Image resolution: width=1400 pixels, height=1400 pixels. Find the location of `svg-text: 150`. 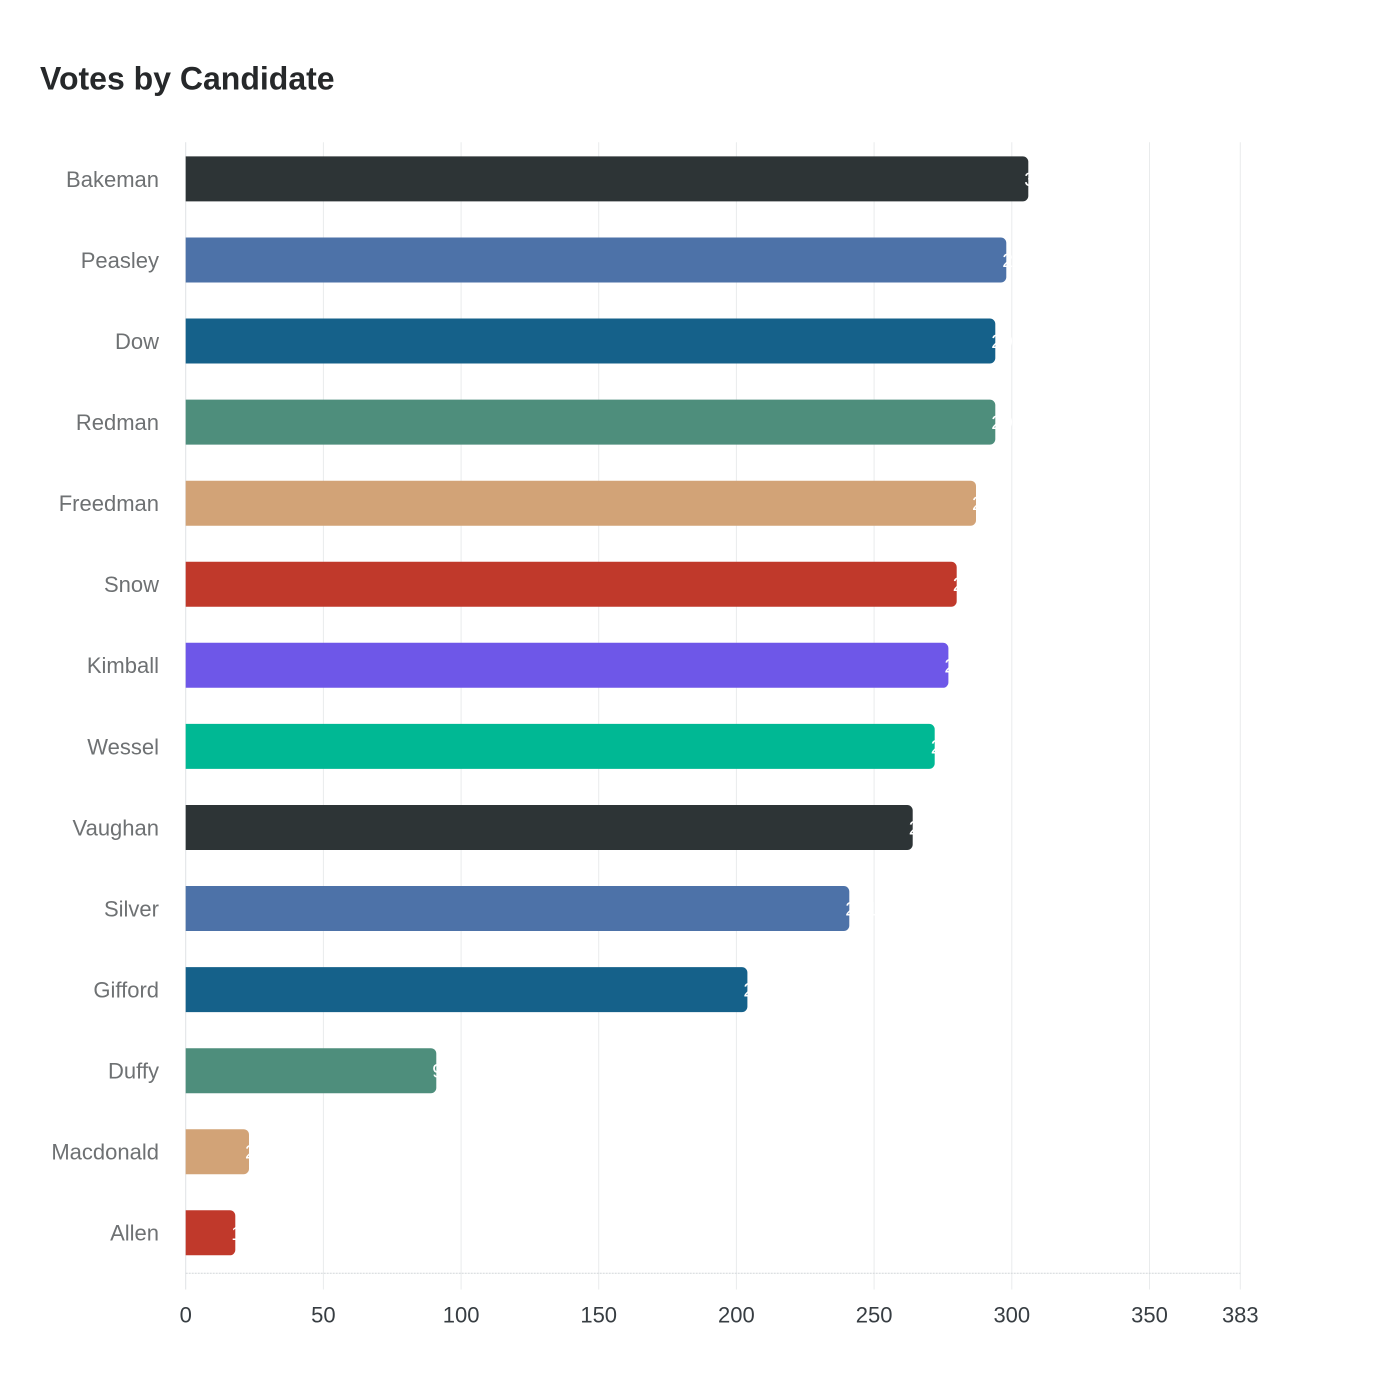

svg-text: 150 is located at coordinates (598, 1315).